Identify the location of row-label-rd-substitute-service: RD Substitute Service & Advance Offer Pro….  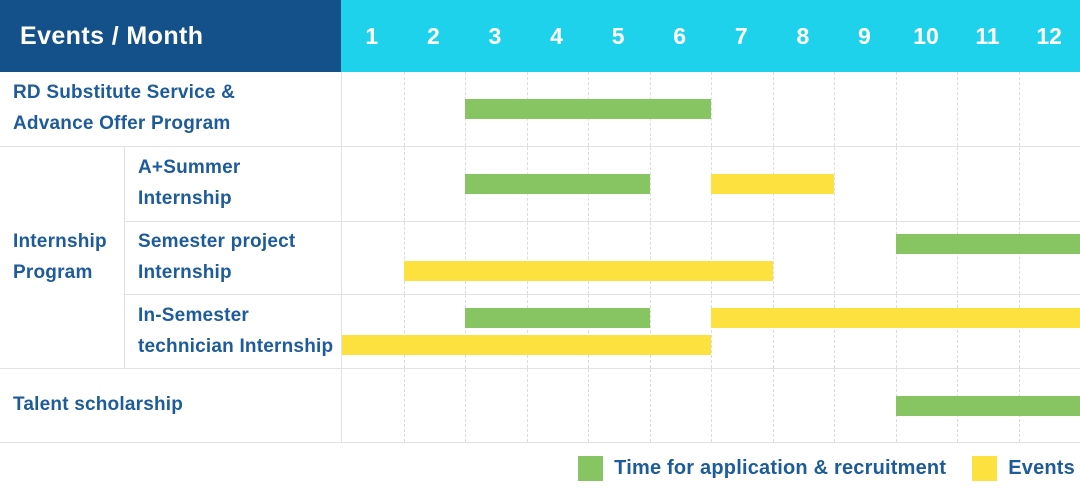
(170, 109).